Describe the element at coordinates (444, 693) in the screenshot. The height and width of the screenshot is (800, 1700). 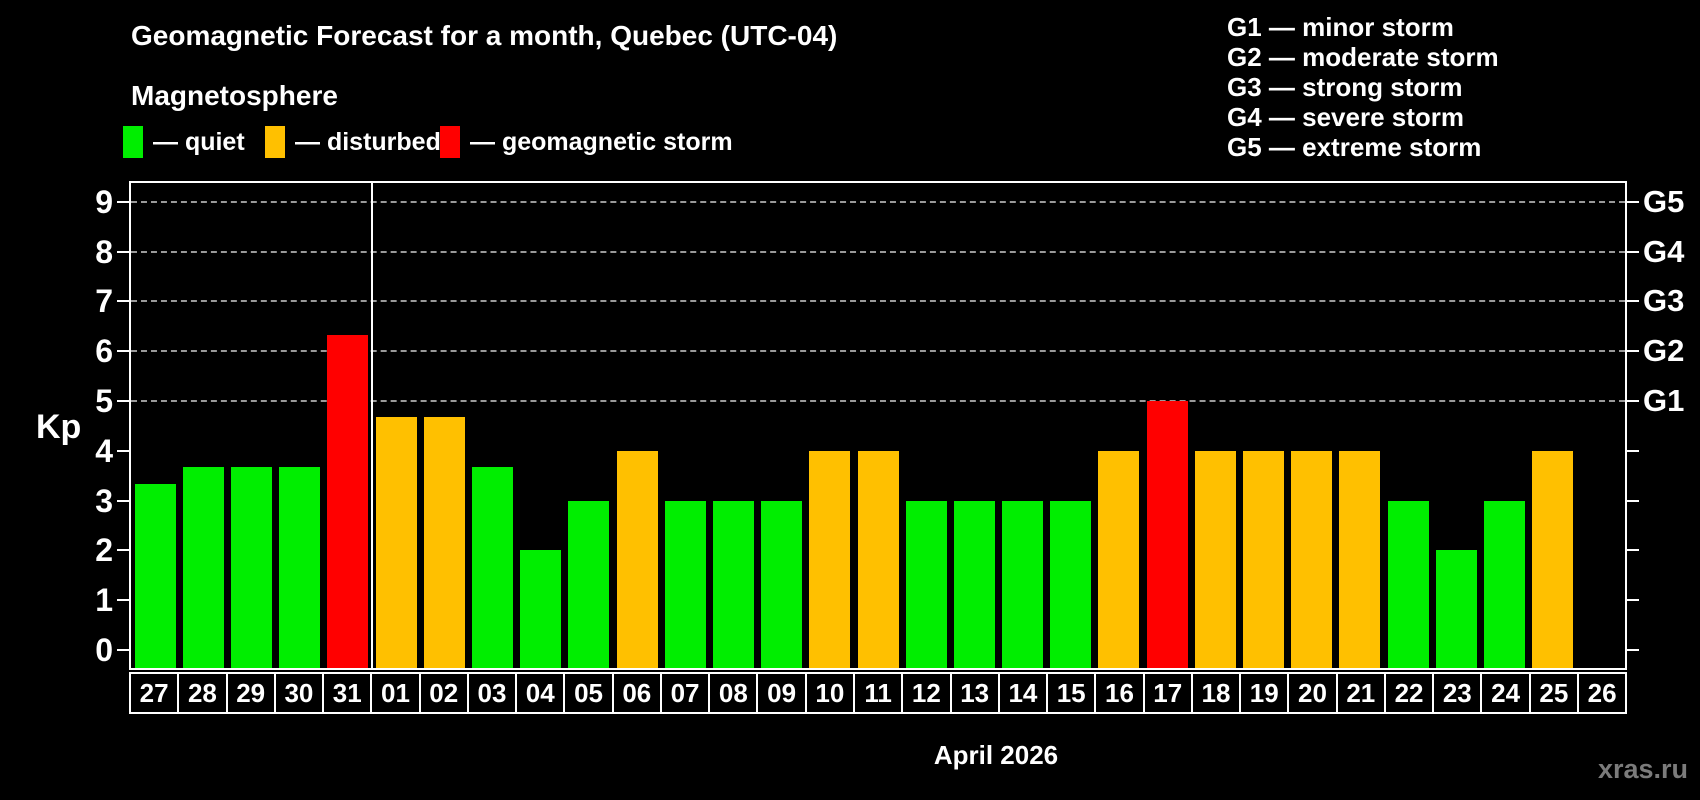
I see `day-label-02: 02` at that location.